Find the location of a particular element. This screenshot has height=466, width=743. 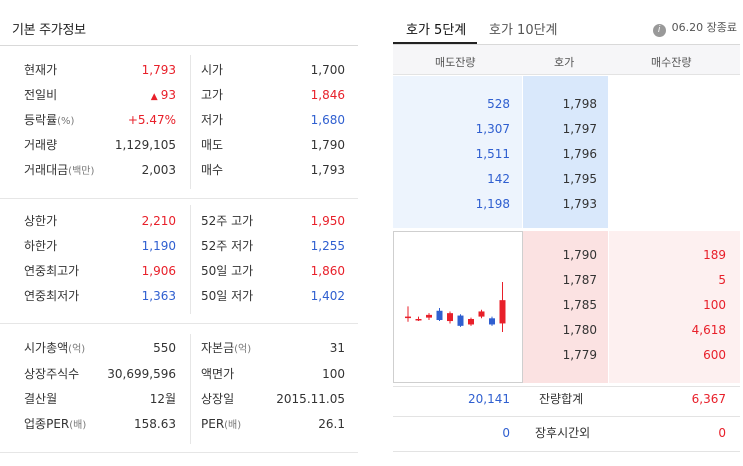

bid-price-column is located at coordinates (565, 307).